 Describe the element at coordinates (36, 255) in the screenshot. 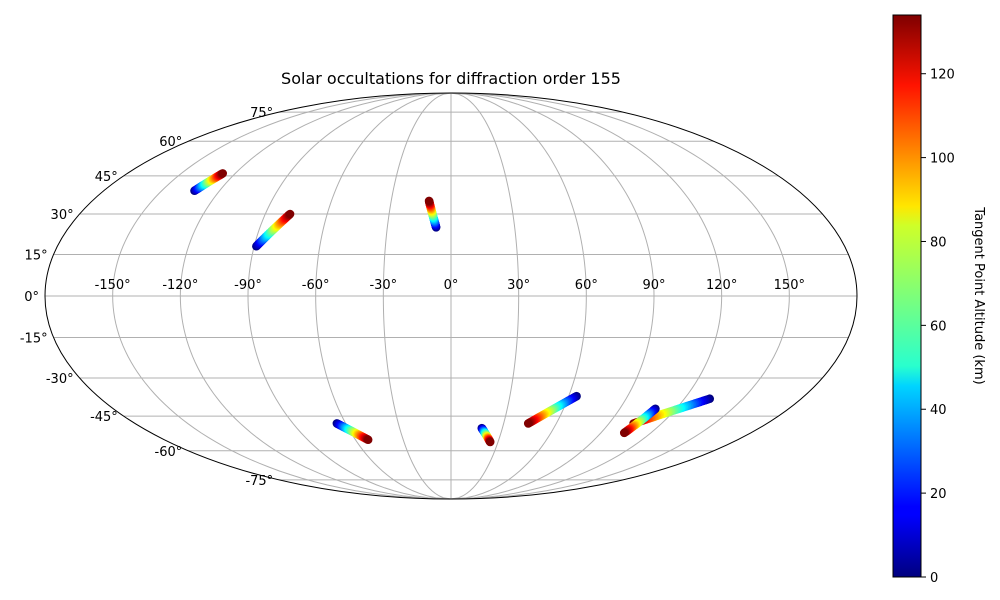

I see `y-tick-label: 15°` at that location.